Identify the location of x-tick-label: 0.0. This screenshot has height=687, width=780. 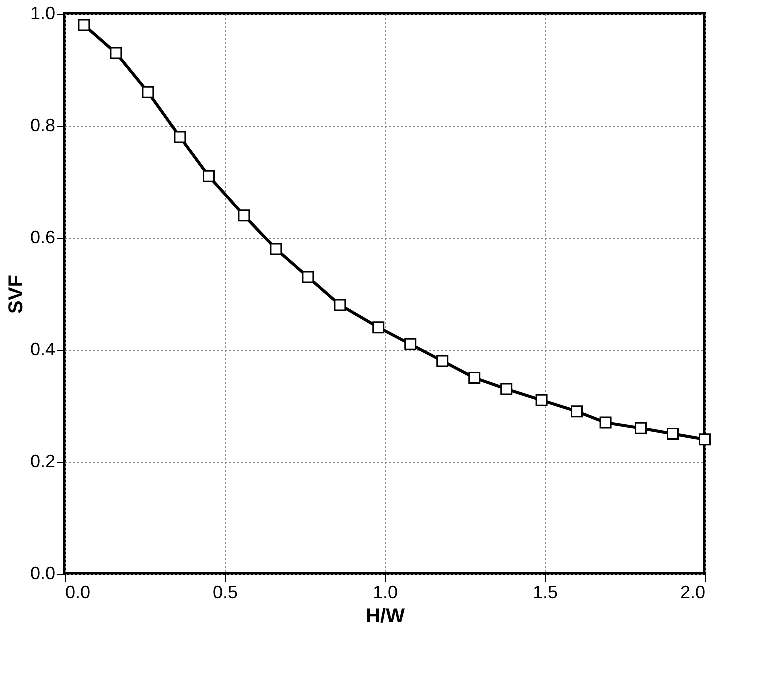
(78, 592).